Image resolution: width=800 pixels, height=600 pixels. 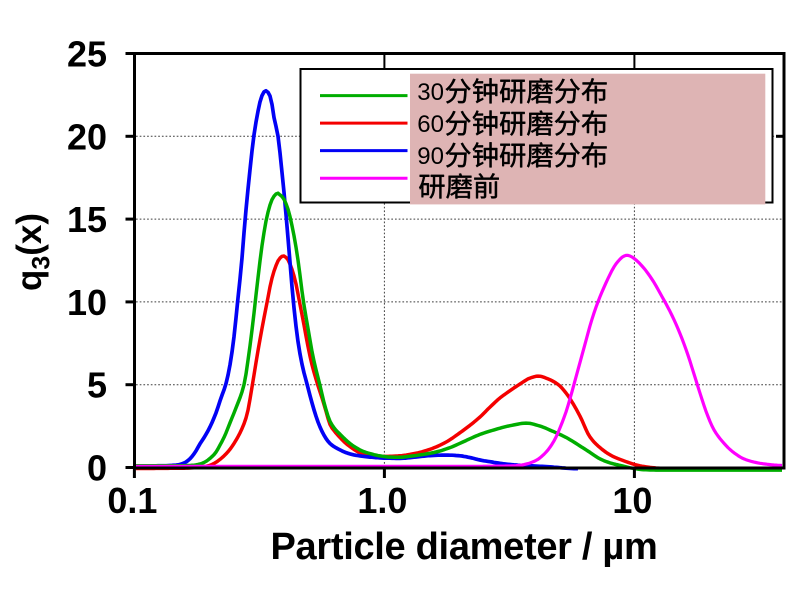 What do you see at coordinates (97, 385) in the screenshot?
I see `svg-text: 5` at bounding box center [97, 385].